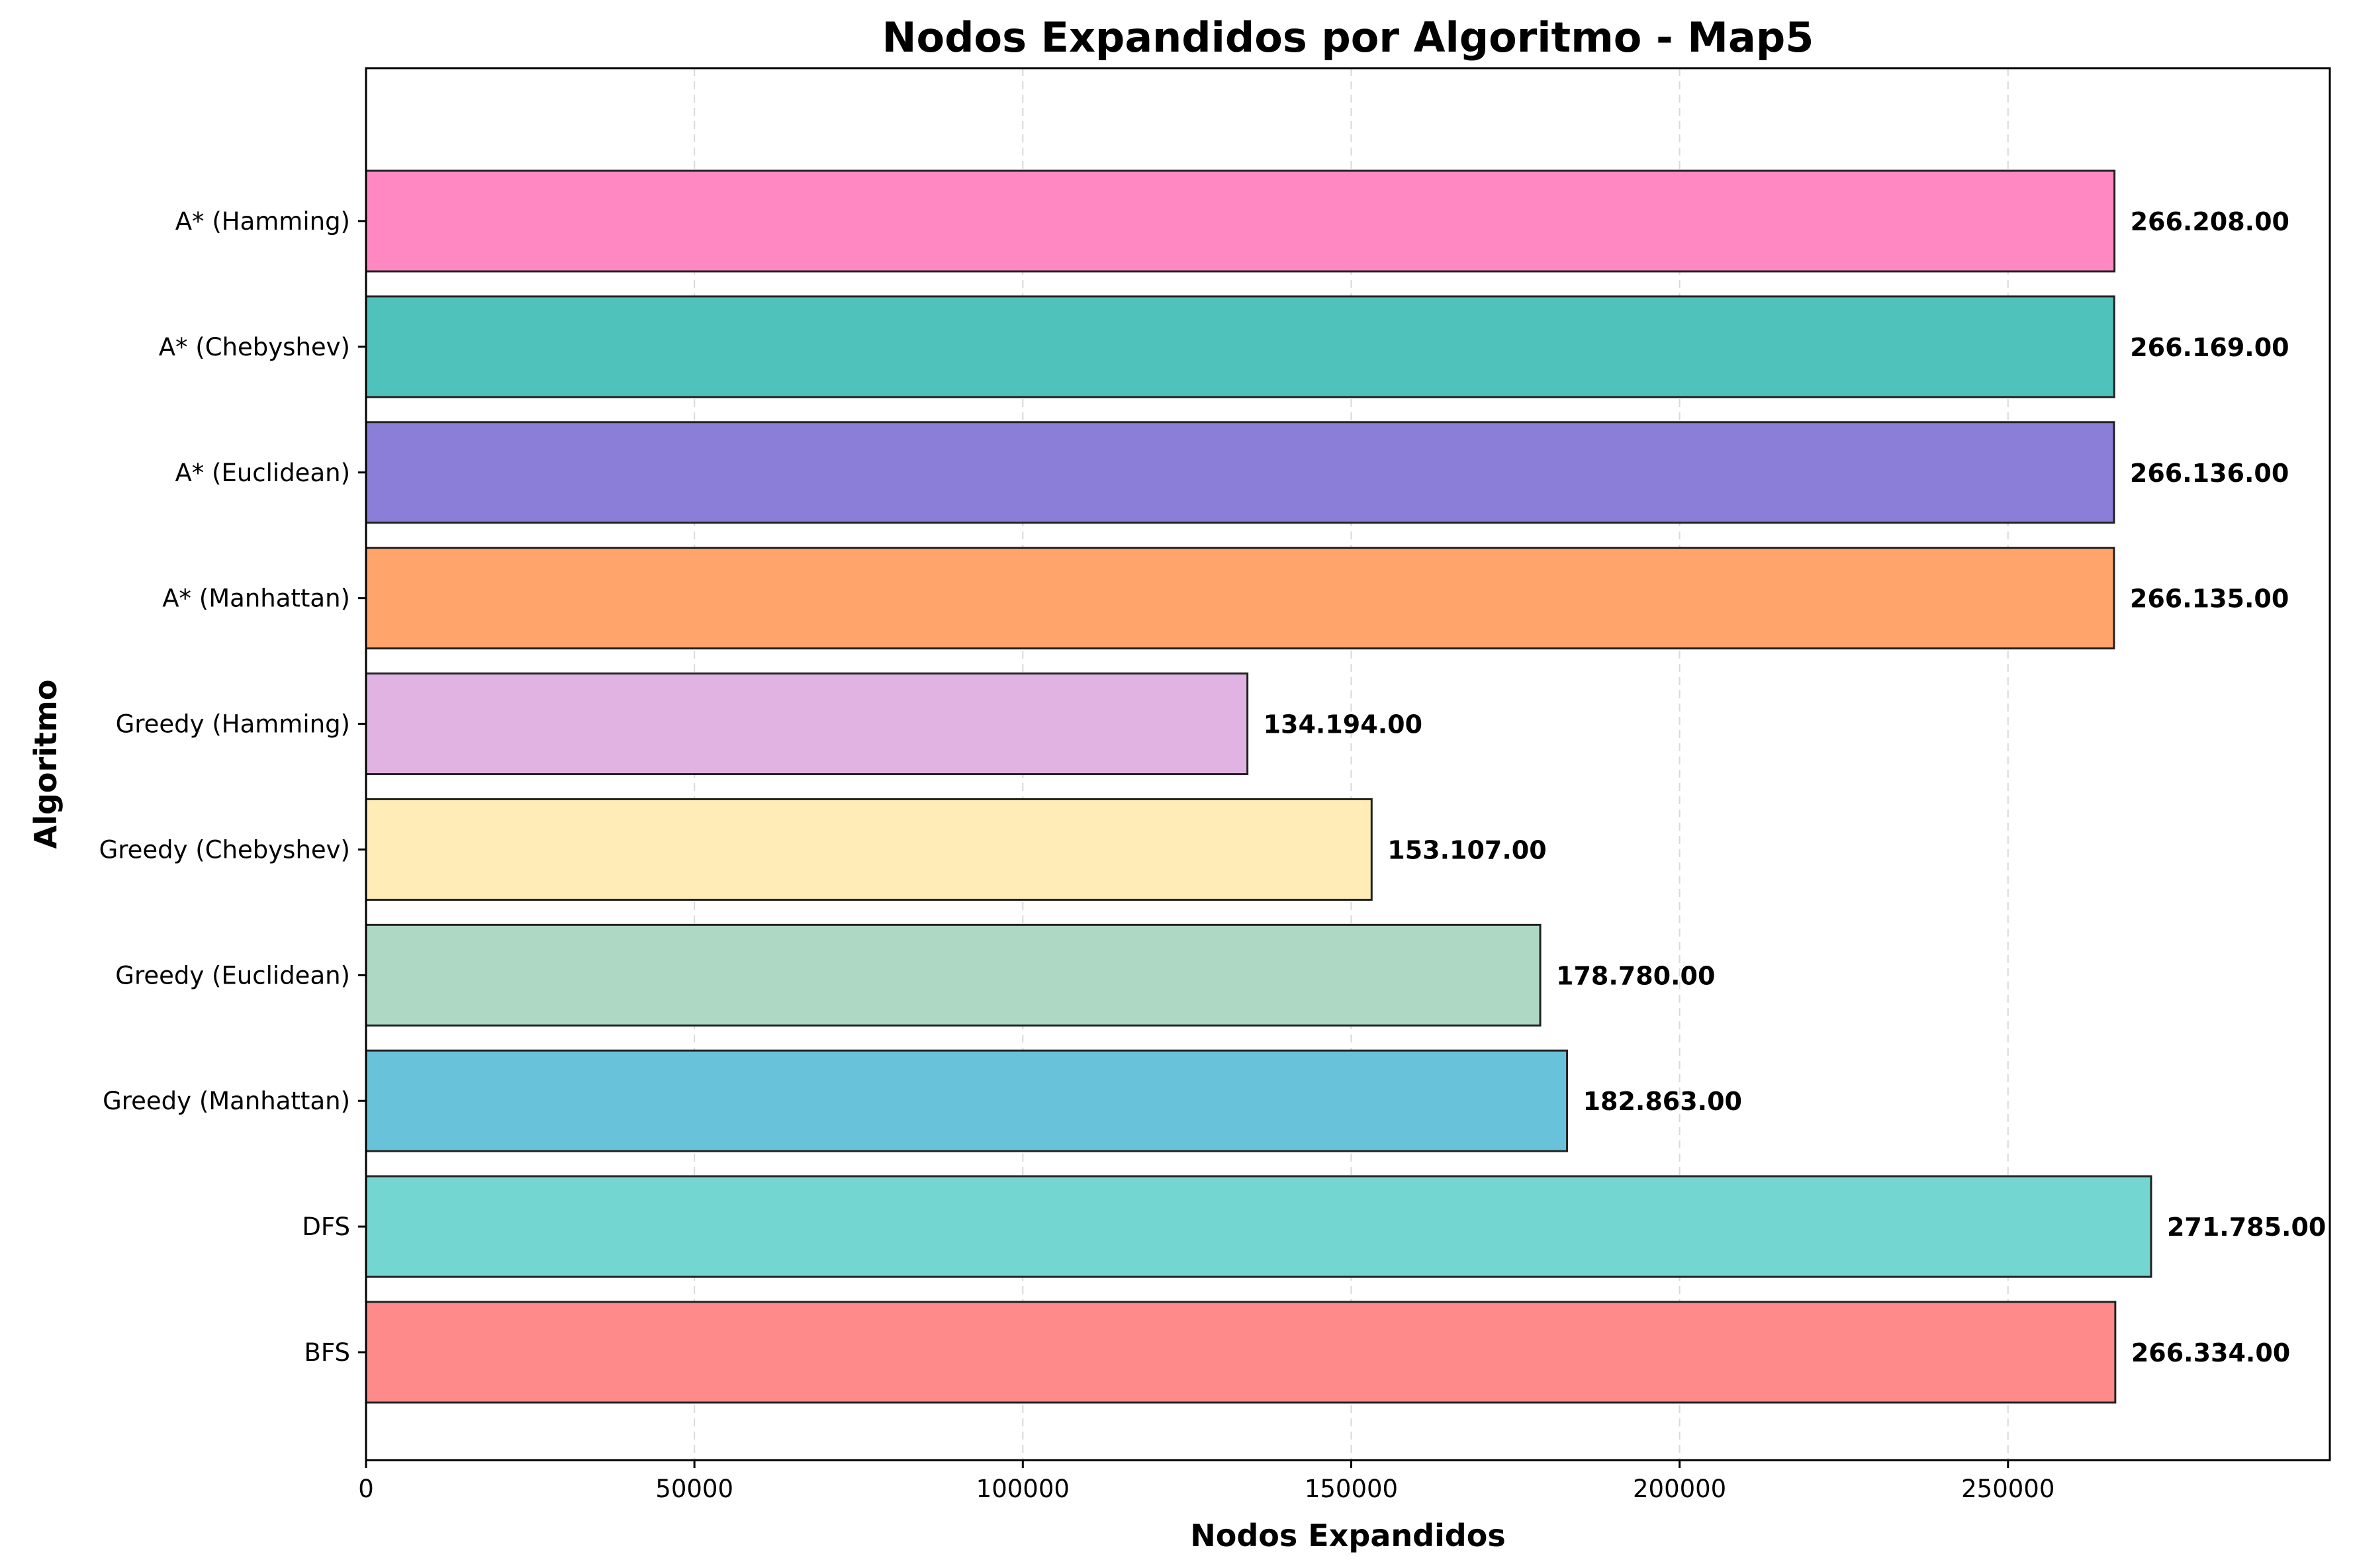  Describe the element at coordinates (1241, 1352) in the screenshot. I see `bar-bfs` at that location.